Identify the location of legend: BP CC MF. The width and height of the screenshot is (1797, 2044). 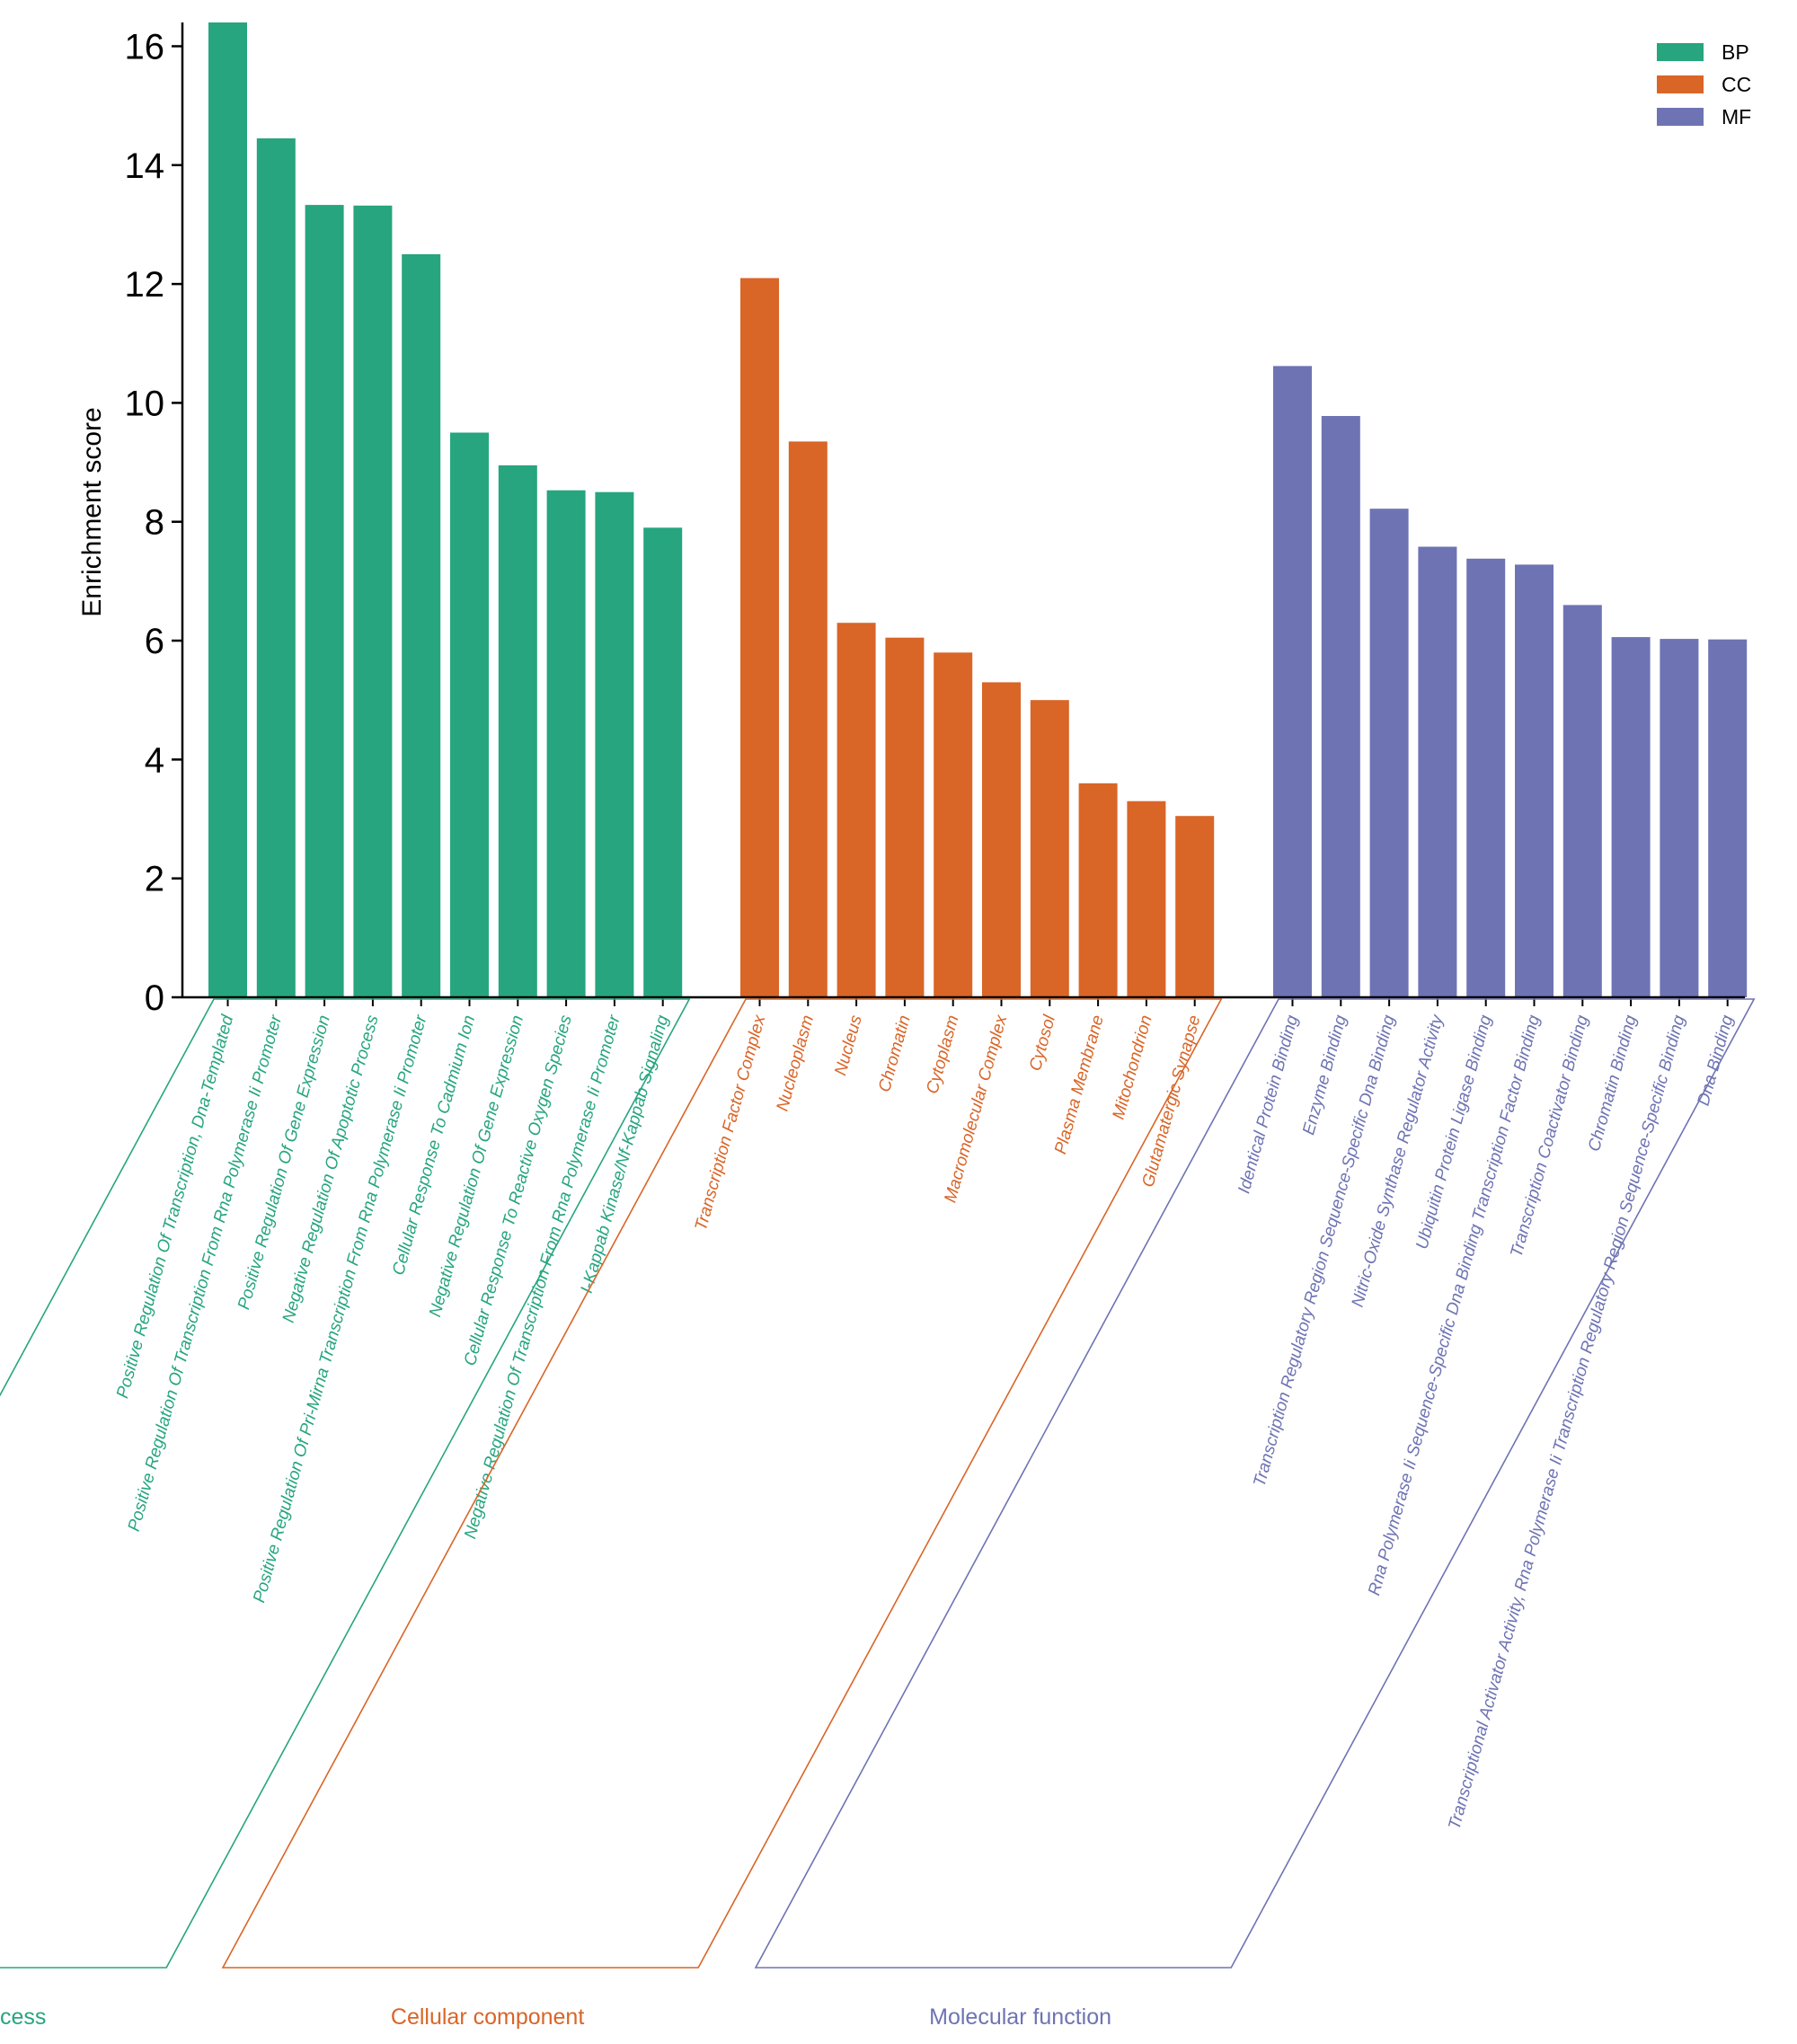
(1704, 84).